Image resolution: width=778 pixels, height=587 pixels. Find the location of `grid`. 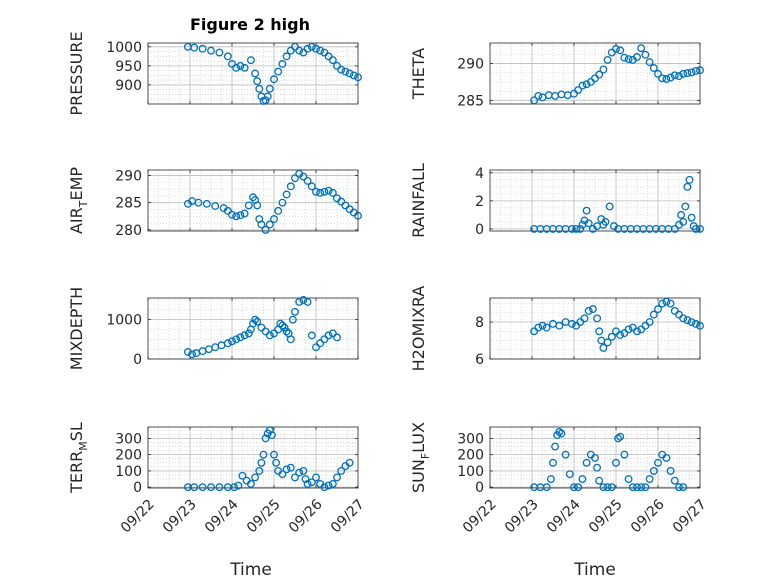

grid is located at coordinates (595, 200).